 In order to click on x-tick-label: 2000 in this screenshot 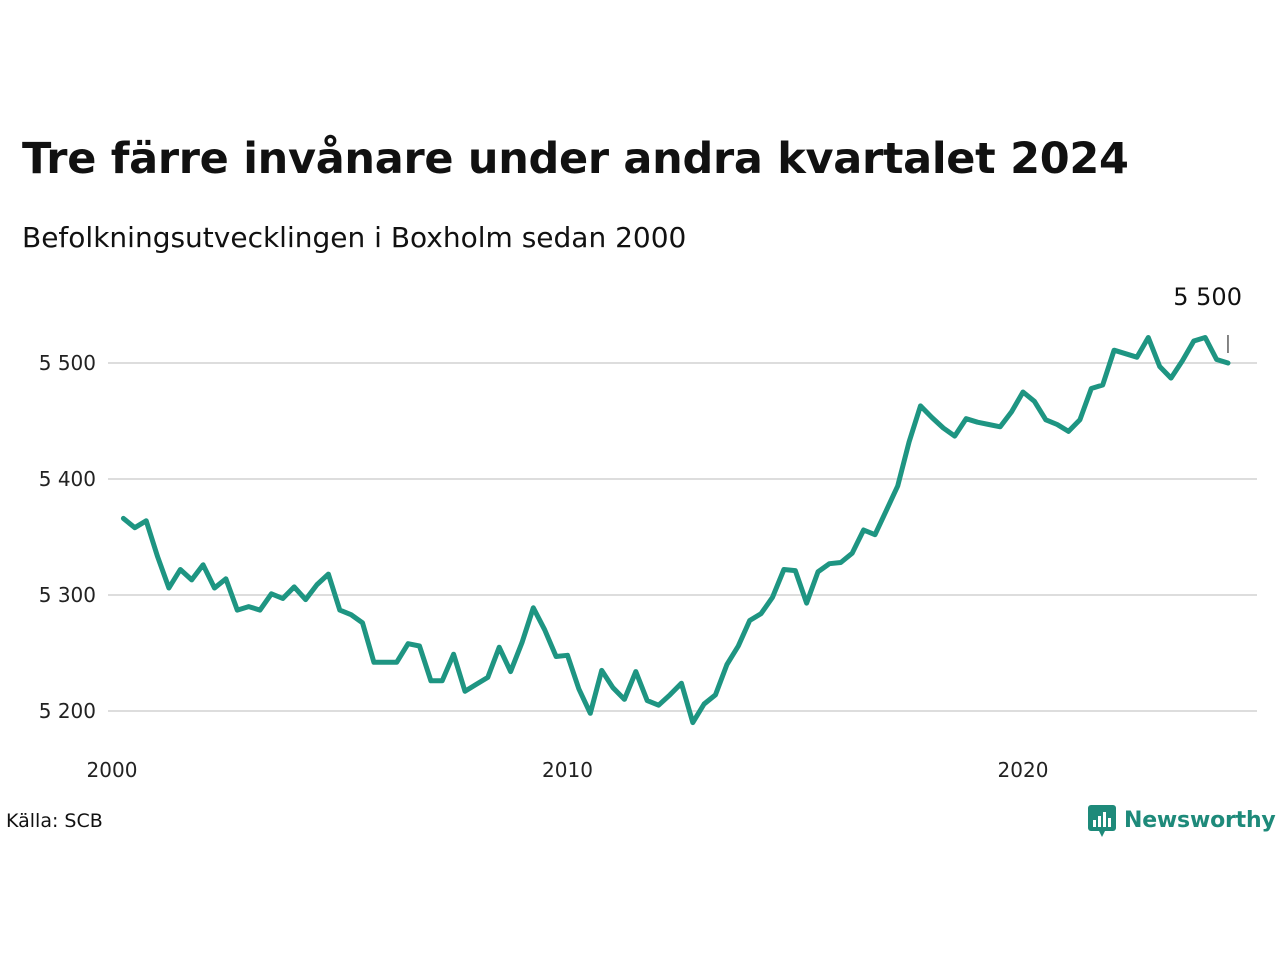, I will do `click(112, 770)`.